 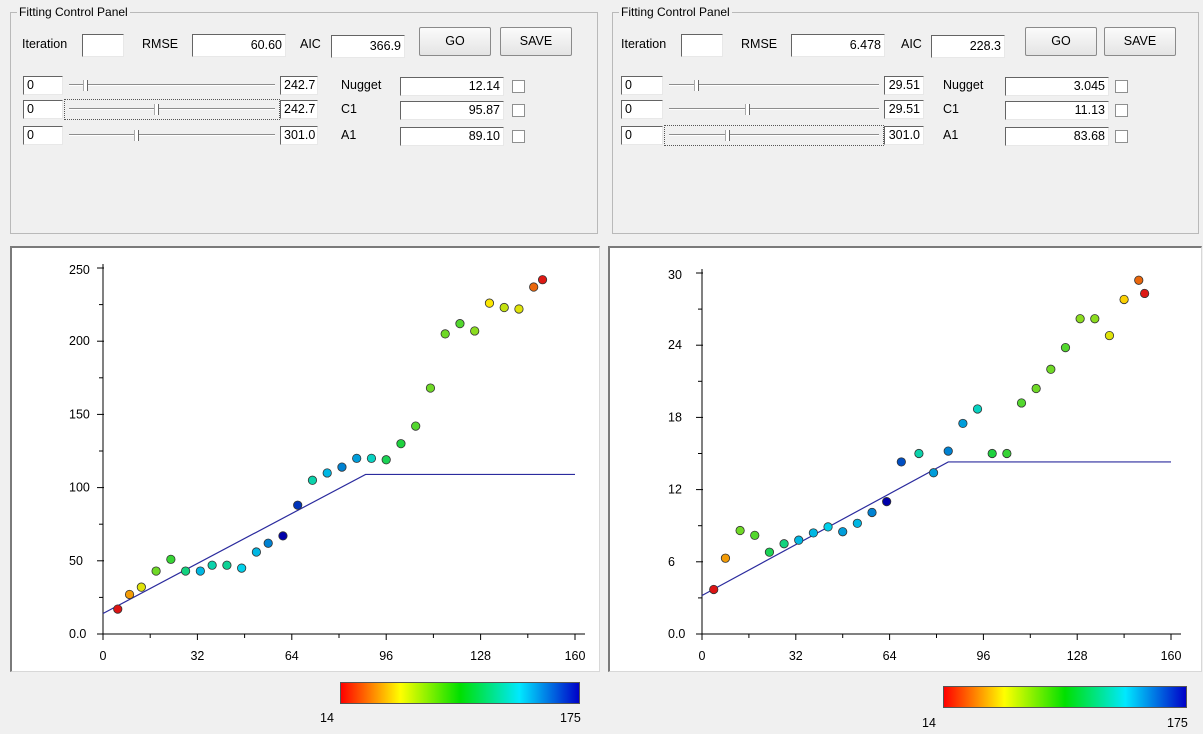 What do you see at coordinates (452, 86) in the screenshot?
I see `param-value-field: 12.14` at bounding box center [452, 86].